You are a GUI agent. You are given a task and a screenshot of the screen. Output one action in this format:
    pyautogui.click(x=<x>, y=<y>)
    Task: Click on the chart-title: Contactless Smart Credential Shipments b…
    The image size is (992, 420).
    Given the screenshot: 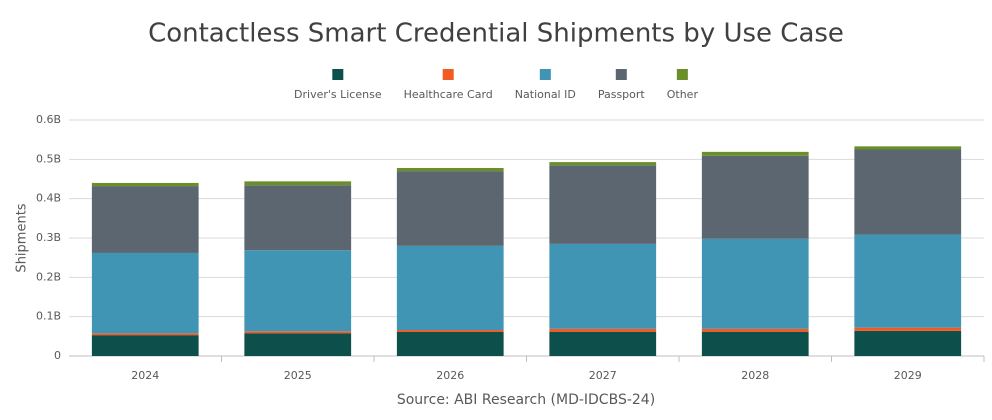 What is the action you would take?
    pyautogui.click(x=496, y=34)
    